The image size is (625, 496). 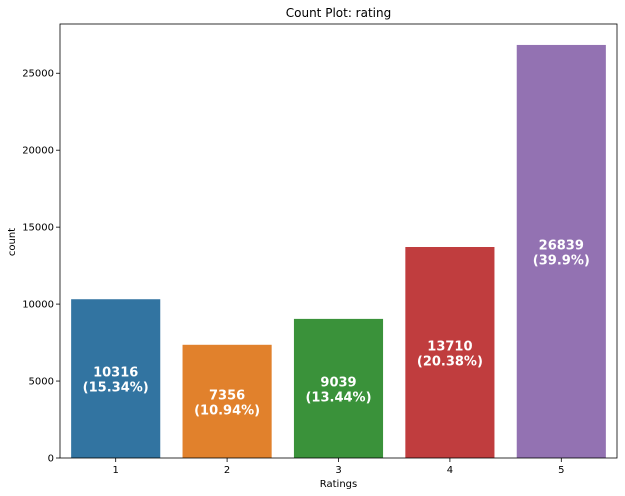 I want to click on y-tick-label-15000: 15000, so click(x=38, y=228).